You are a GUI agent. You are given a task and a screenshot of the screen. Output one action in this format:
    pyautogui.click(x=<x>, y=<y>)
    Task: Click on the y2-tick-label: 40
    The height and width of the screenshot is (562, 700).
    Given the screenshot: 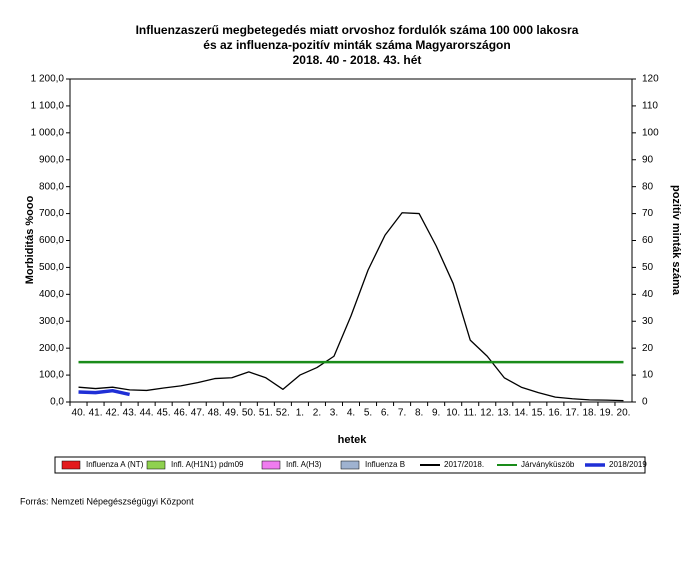 What is the action you would take?
    pyautogui.click(x=648, y=294)
    